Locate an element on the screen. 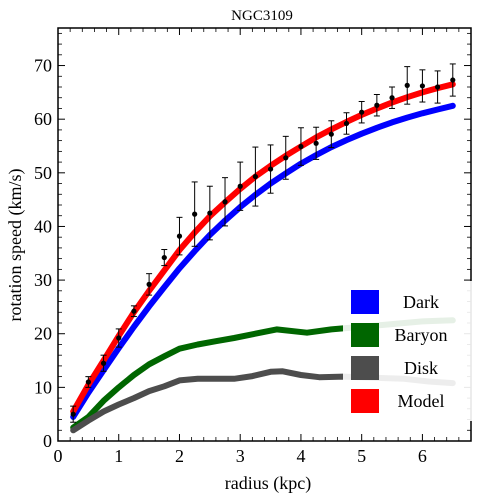 The image size is (500, 500). y-tick-label: 0 is located at coordinates (47, 441).